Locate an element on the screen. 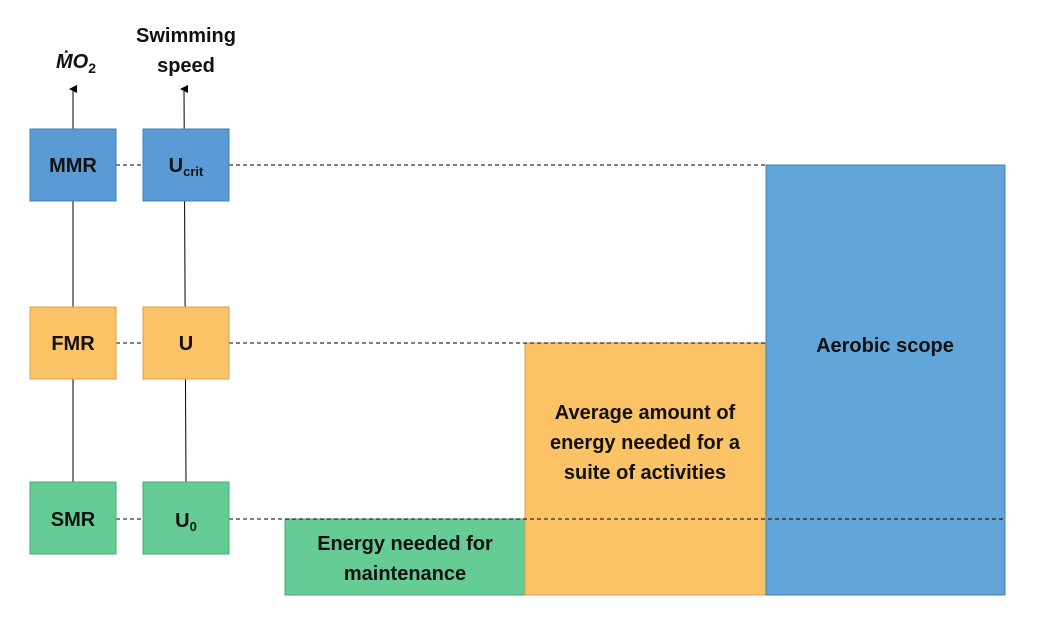 The height and width of the screenshot is (634, 1042). smr-label: SMR is located at coordinates (73, 520).